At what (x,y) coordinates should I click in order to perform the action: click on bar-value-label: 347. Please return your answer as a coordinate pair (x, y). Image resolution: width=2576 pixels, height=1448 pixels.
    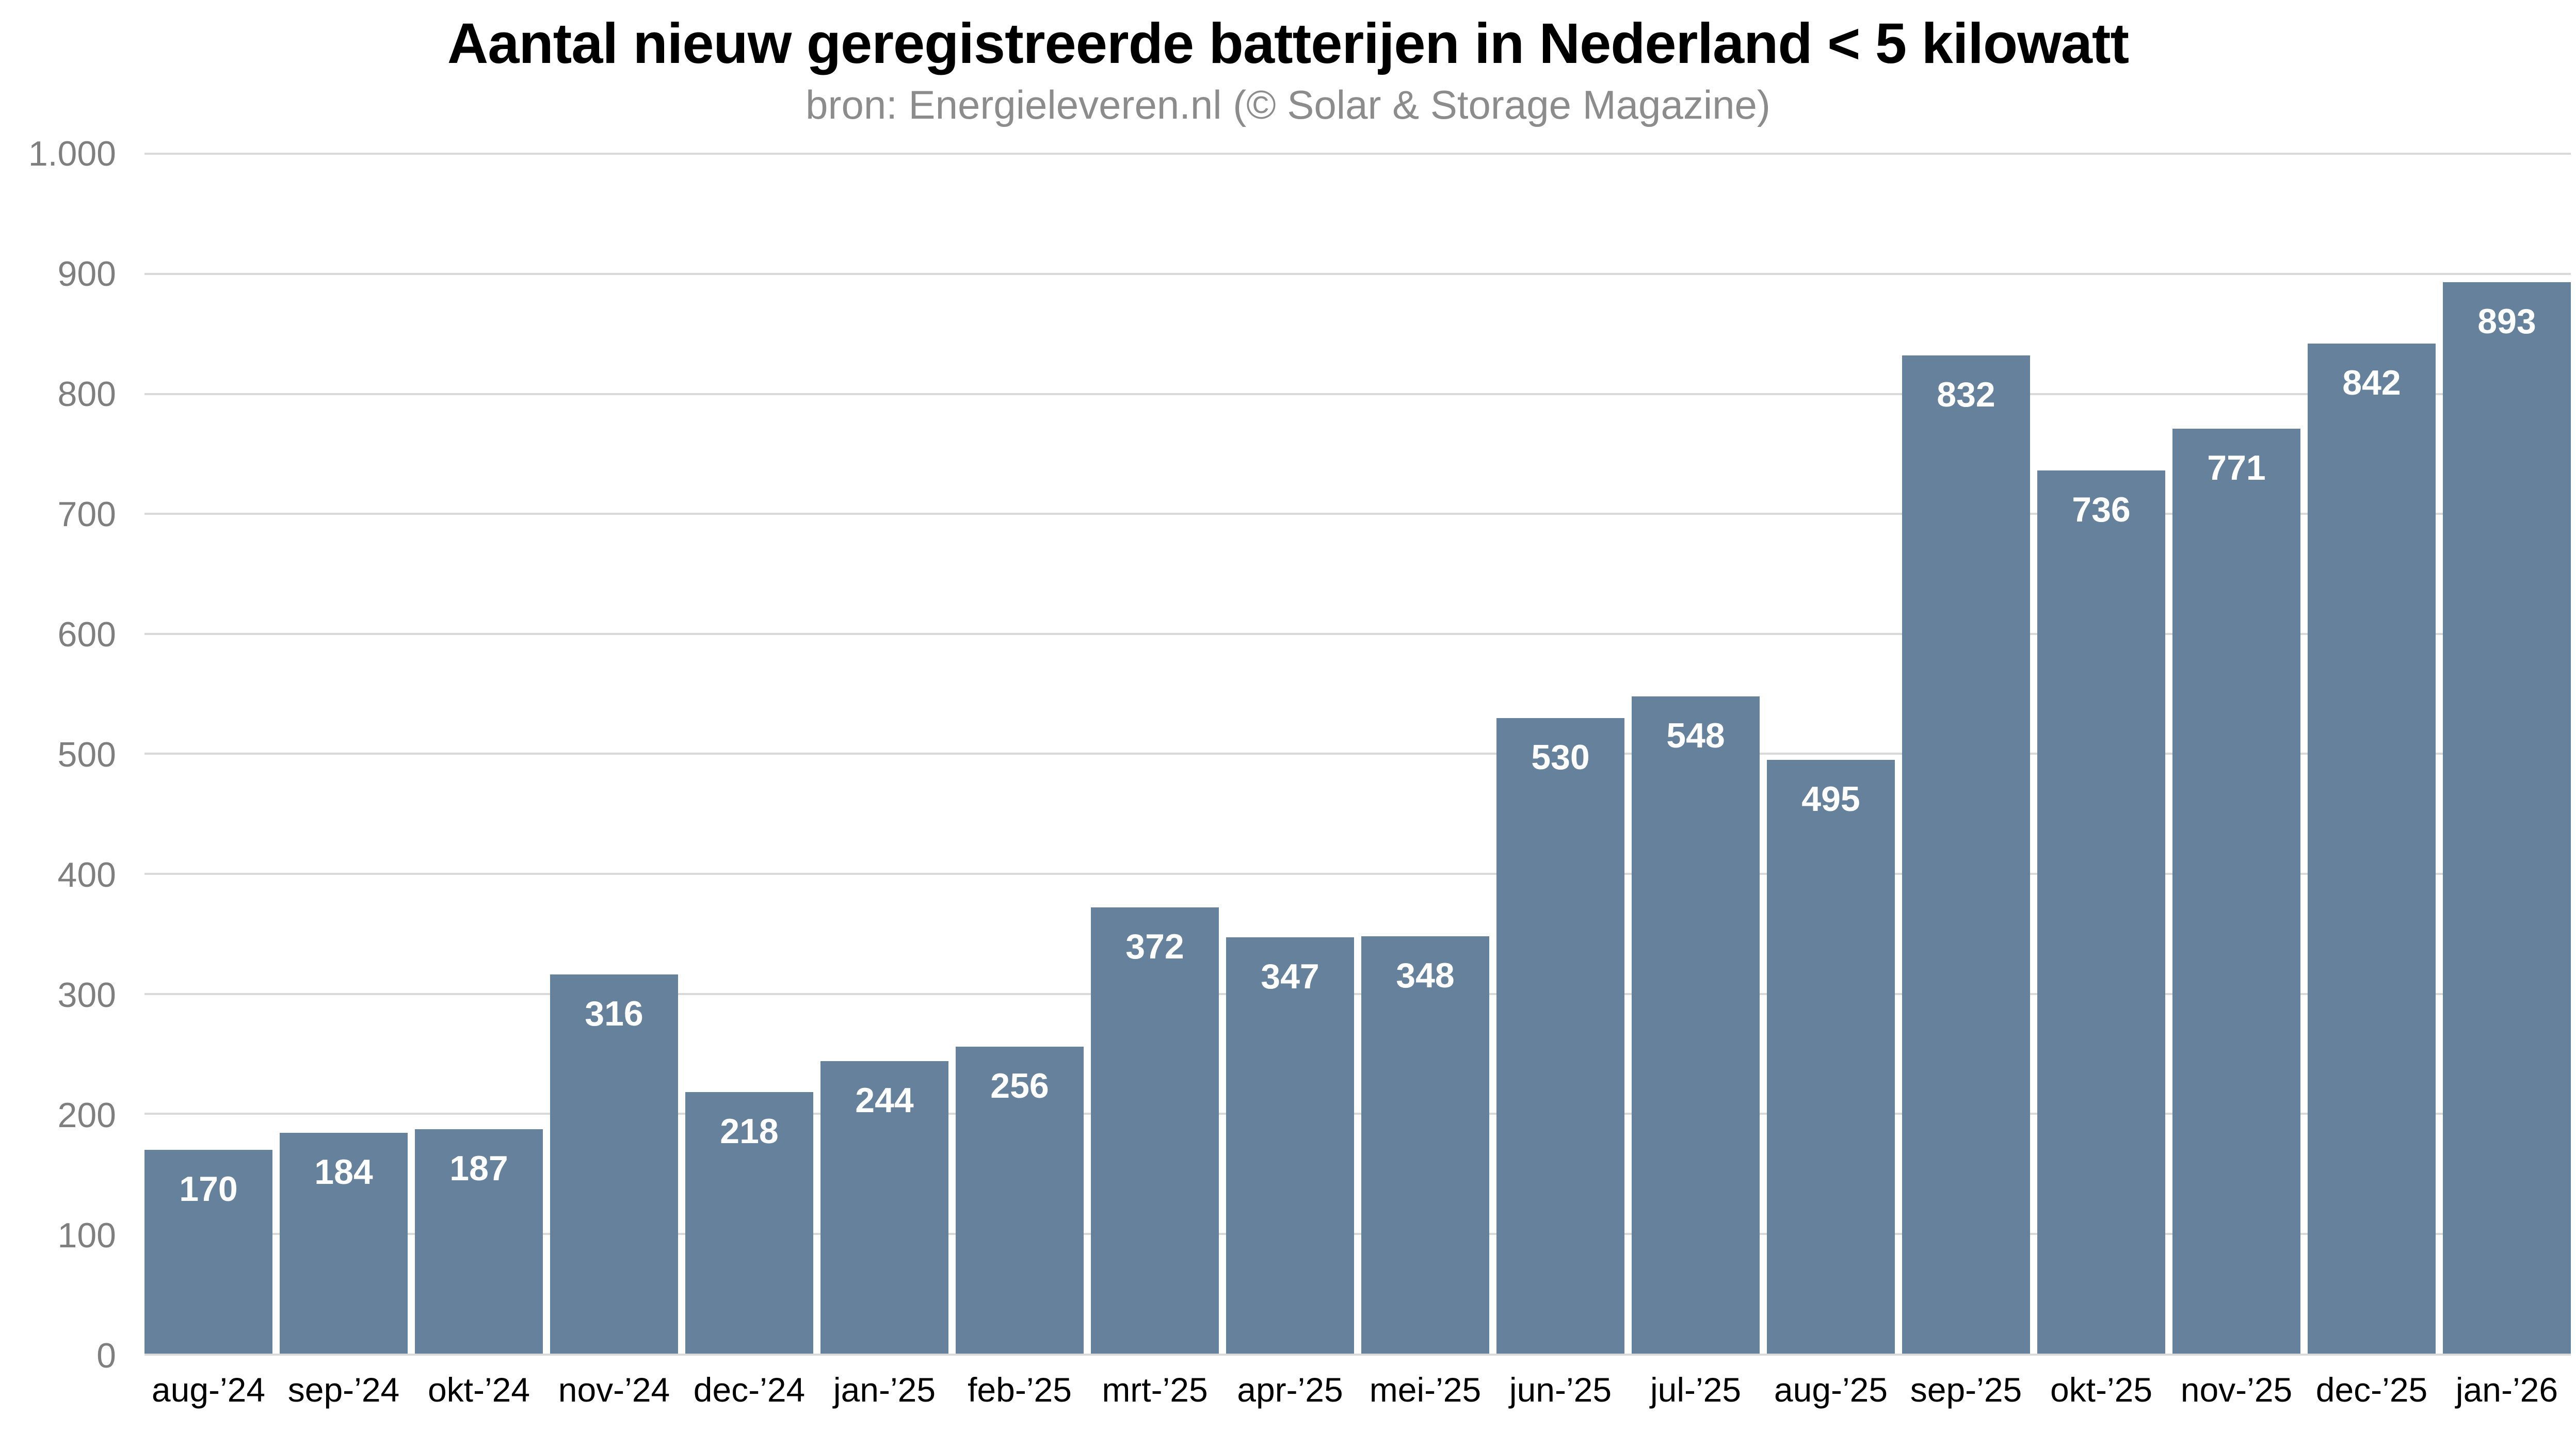
    Looking at the image, I should click on (1290, 977).